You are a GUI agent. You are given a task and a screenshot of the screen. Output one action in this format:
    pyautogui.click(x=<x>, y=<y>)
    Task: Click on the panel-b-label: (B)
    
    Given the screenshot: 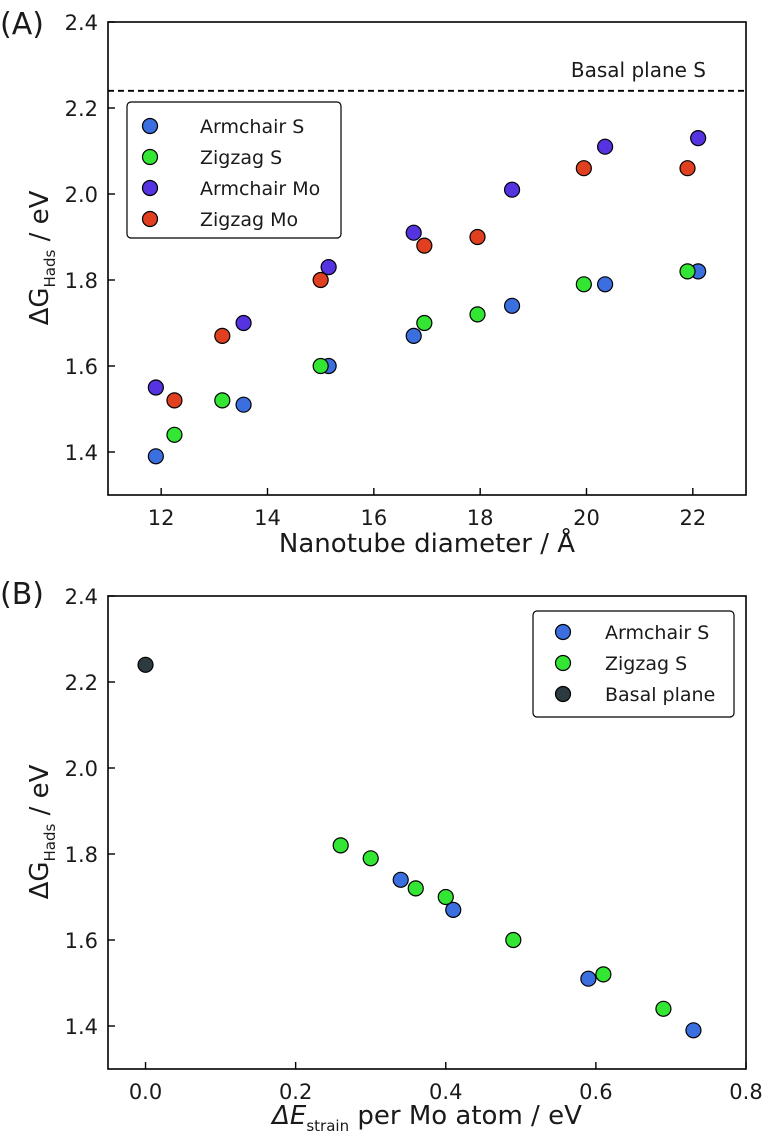 What is the action you would take?
    pyautogui.click(x=22, y=594)
    